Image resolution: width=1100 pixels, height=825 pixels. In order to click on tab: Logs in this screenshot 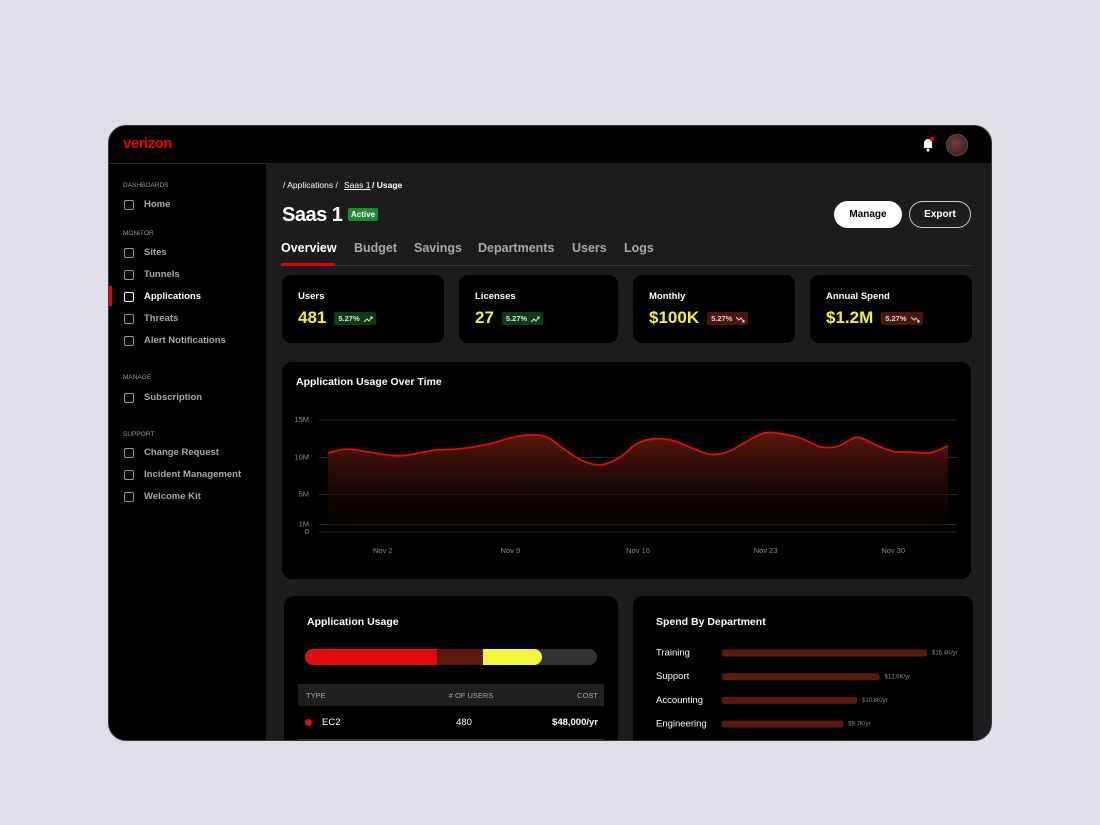, I will do `click(639, 248)`.